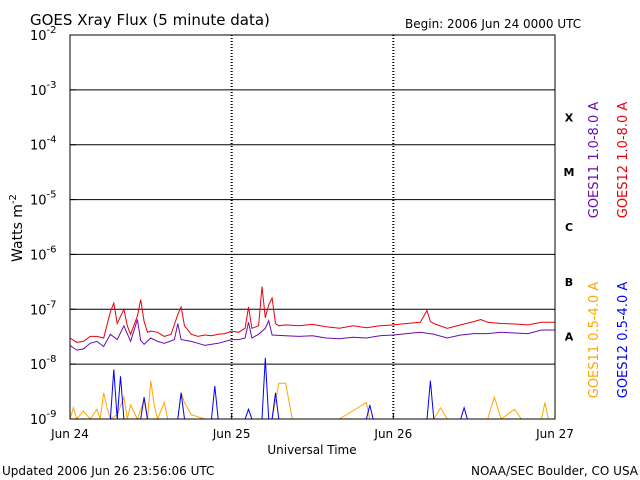 Image resolution: width=640 pixels, height=480 pixels. I want to click on series-goes12-1-0-8-0-a, so click(312, 314).